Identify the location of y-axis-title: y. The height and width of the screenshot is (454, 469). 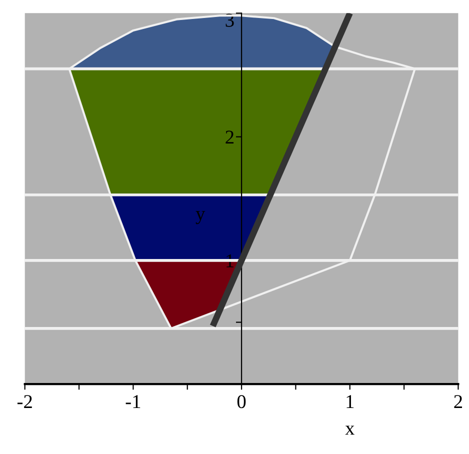
(201, 217).